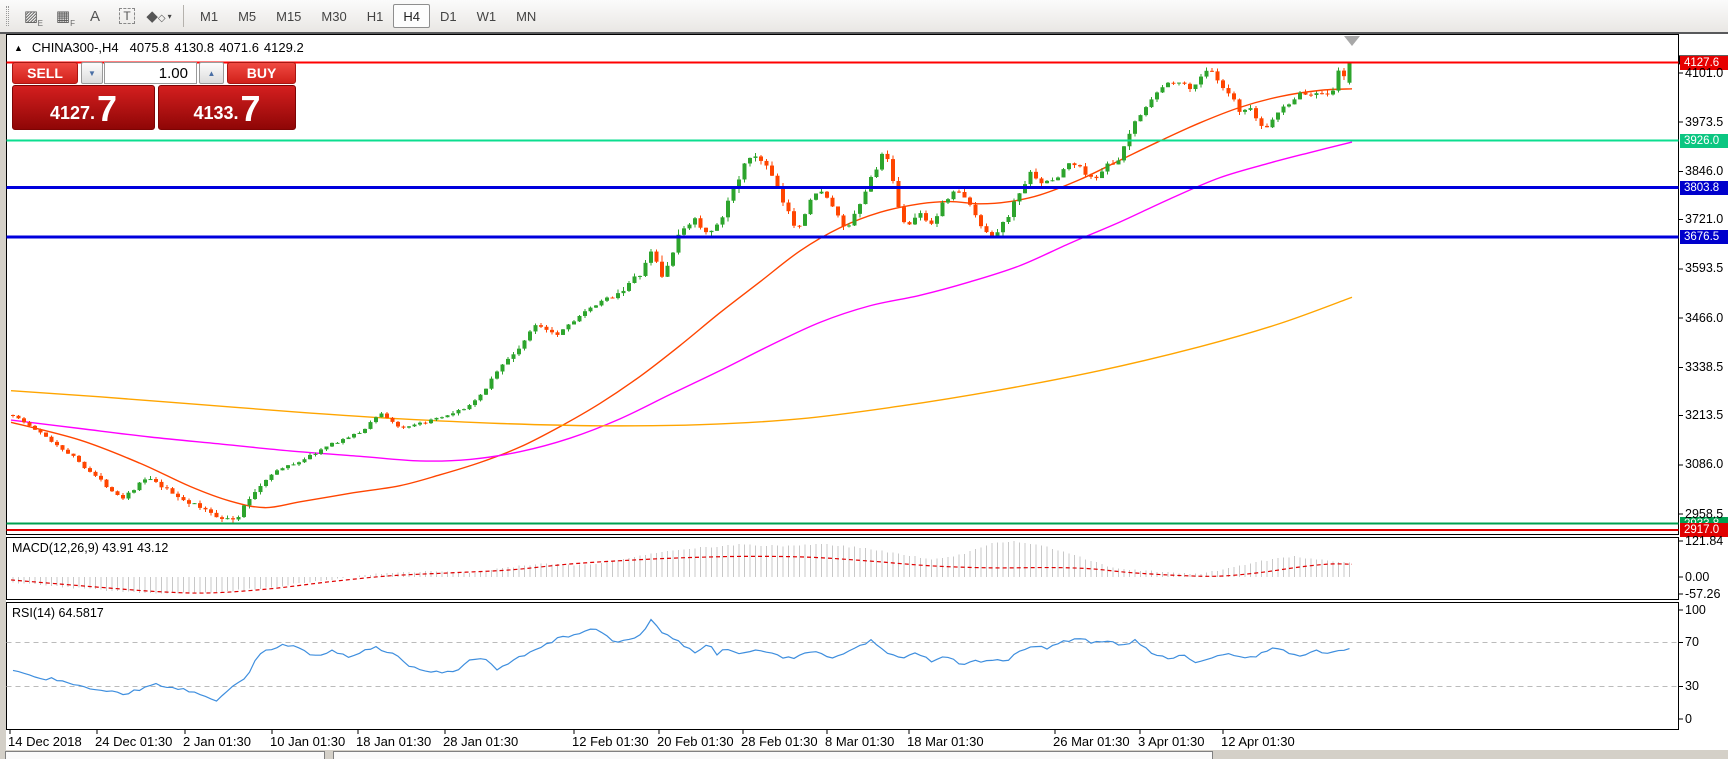  I want to click on timeframe-h4-button: H4, so click(411, 16).